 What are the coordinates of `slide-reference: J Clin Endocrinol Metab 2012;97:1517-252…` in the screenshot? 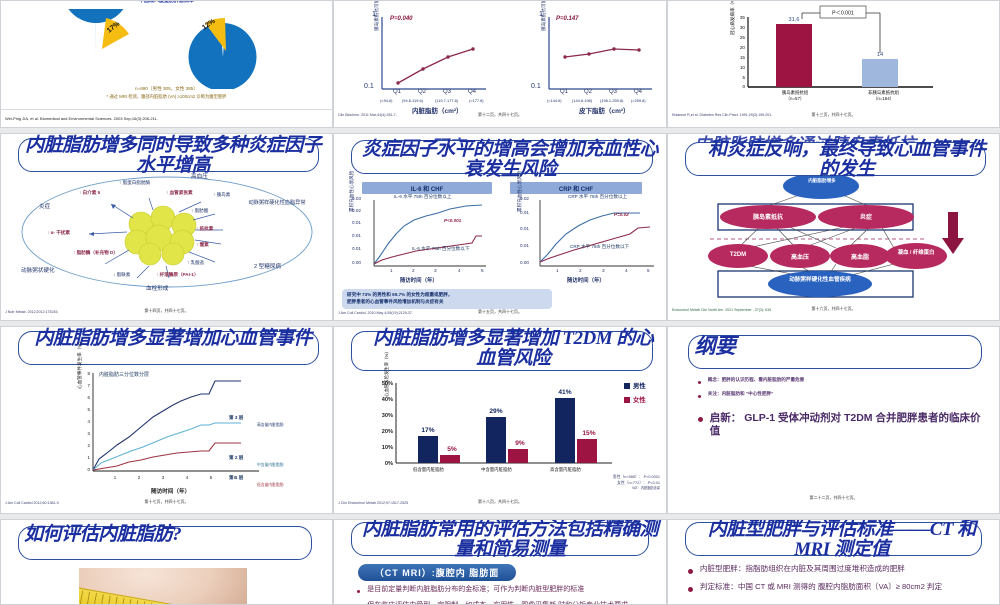 It's located at (373, 503).